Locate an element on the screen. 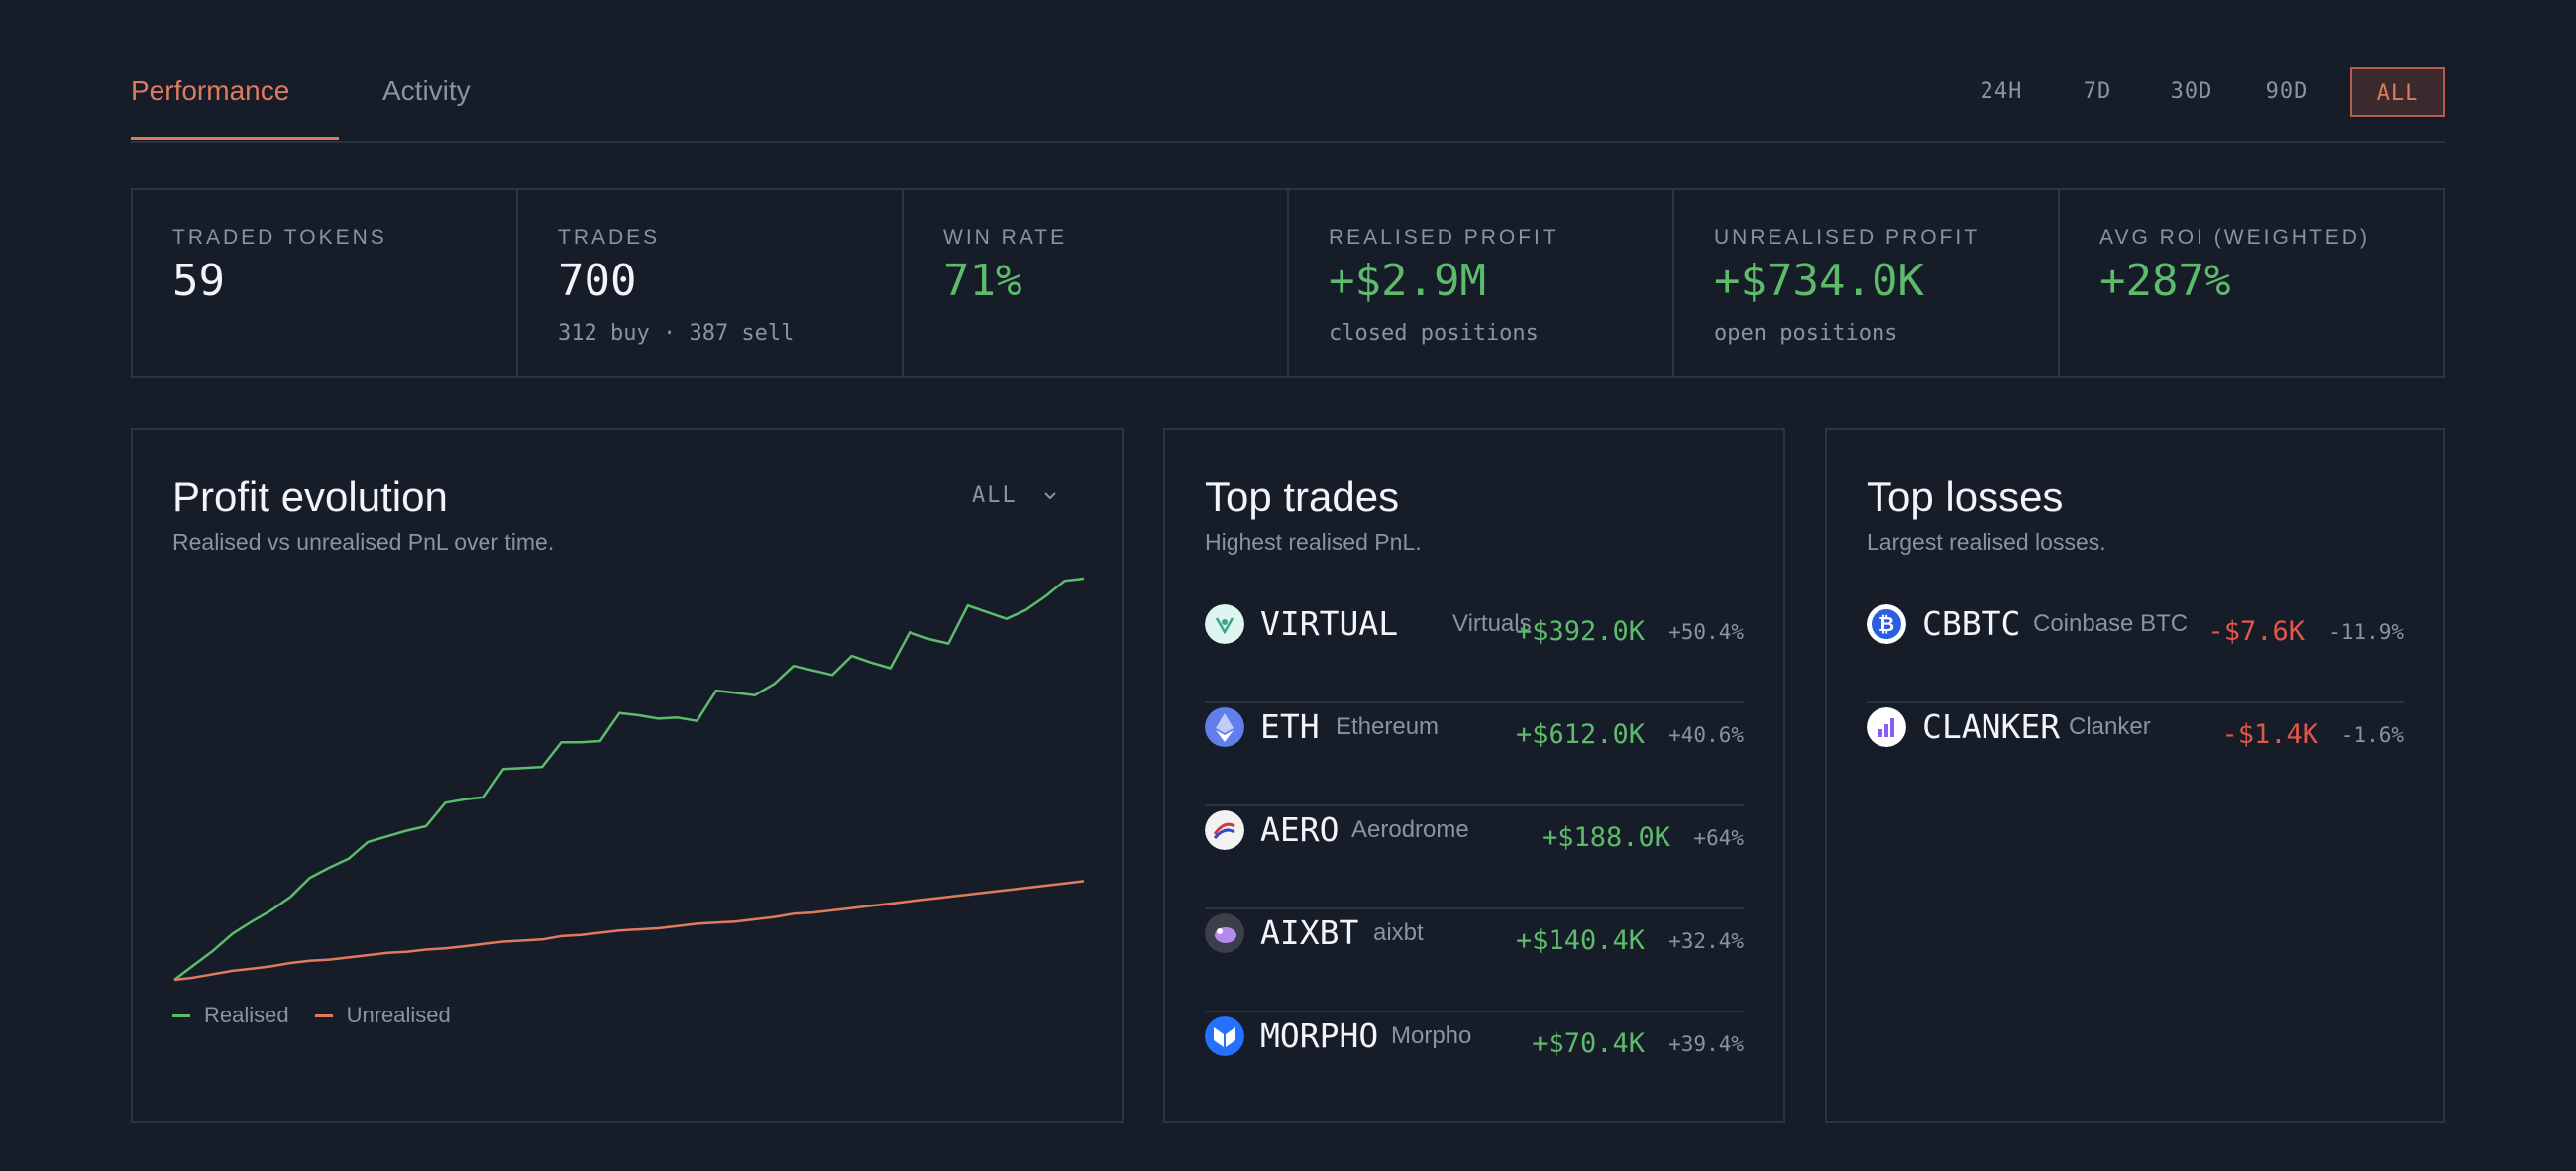 The height and width of the screenshot is (1171, 2576). token-symbol: AERO is located at coordinates (1300, 829).